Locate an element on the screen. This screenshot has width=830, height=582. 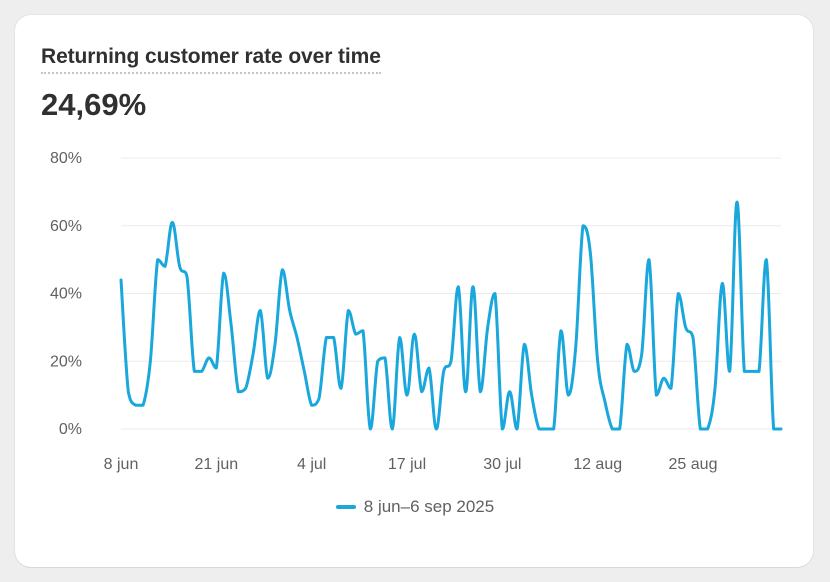
x-tick-label: 17 jul is located at coordinates (407, 464).